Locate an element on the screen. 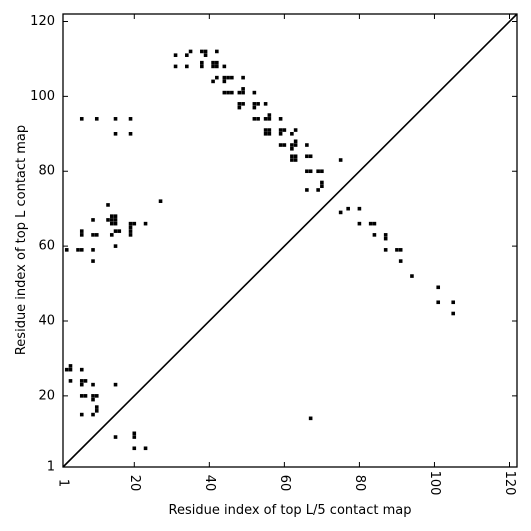 This screenshot has width=531, height=531. y-tick-label: 1 is located at coordinates (51, 467).